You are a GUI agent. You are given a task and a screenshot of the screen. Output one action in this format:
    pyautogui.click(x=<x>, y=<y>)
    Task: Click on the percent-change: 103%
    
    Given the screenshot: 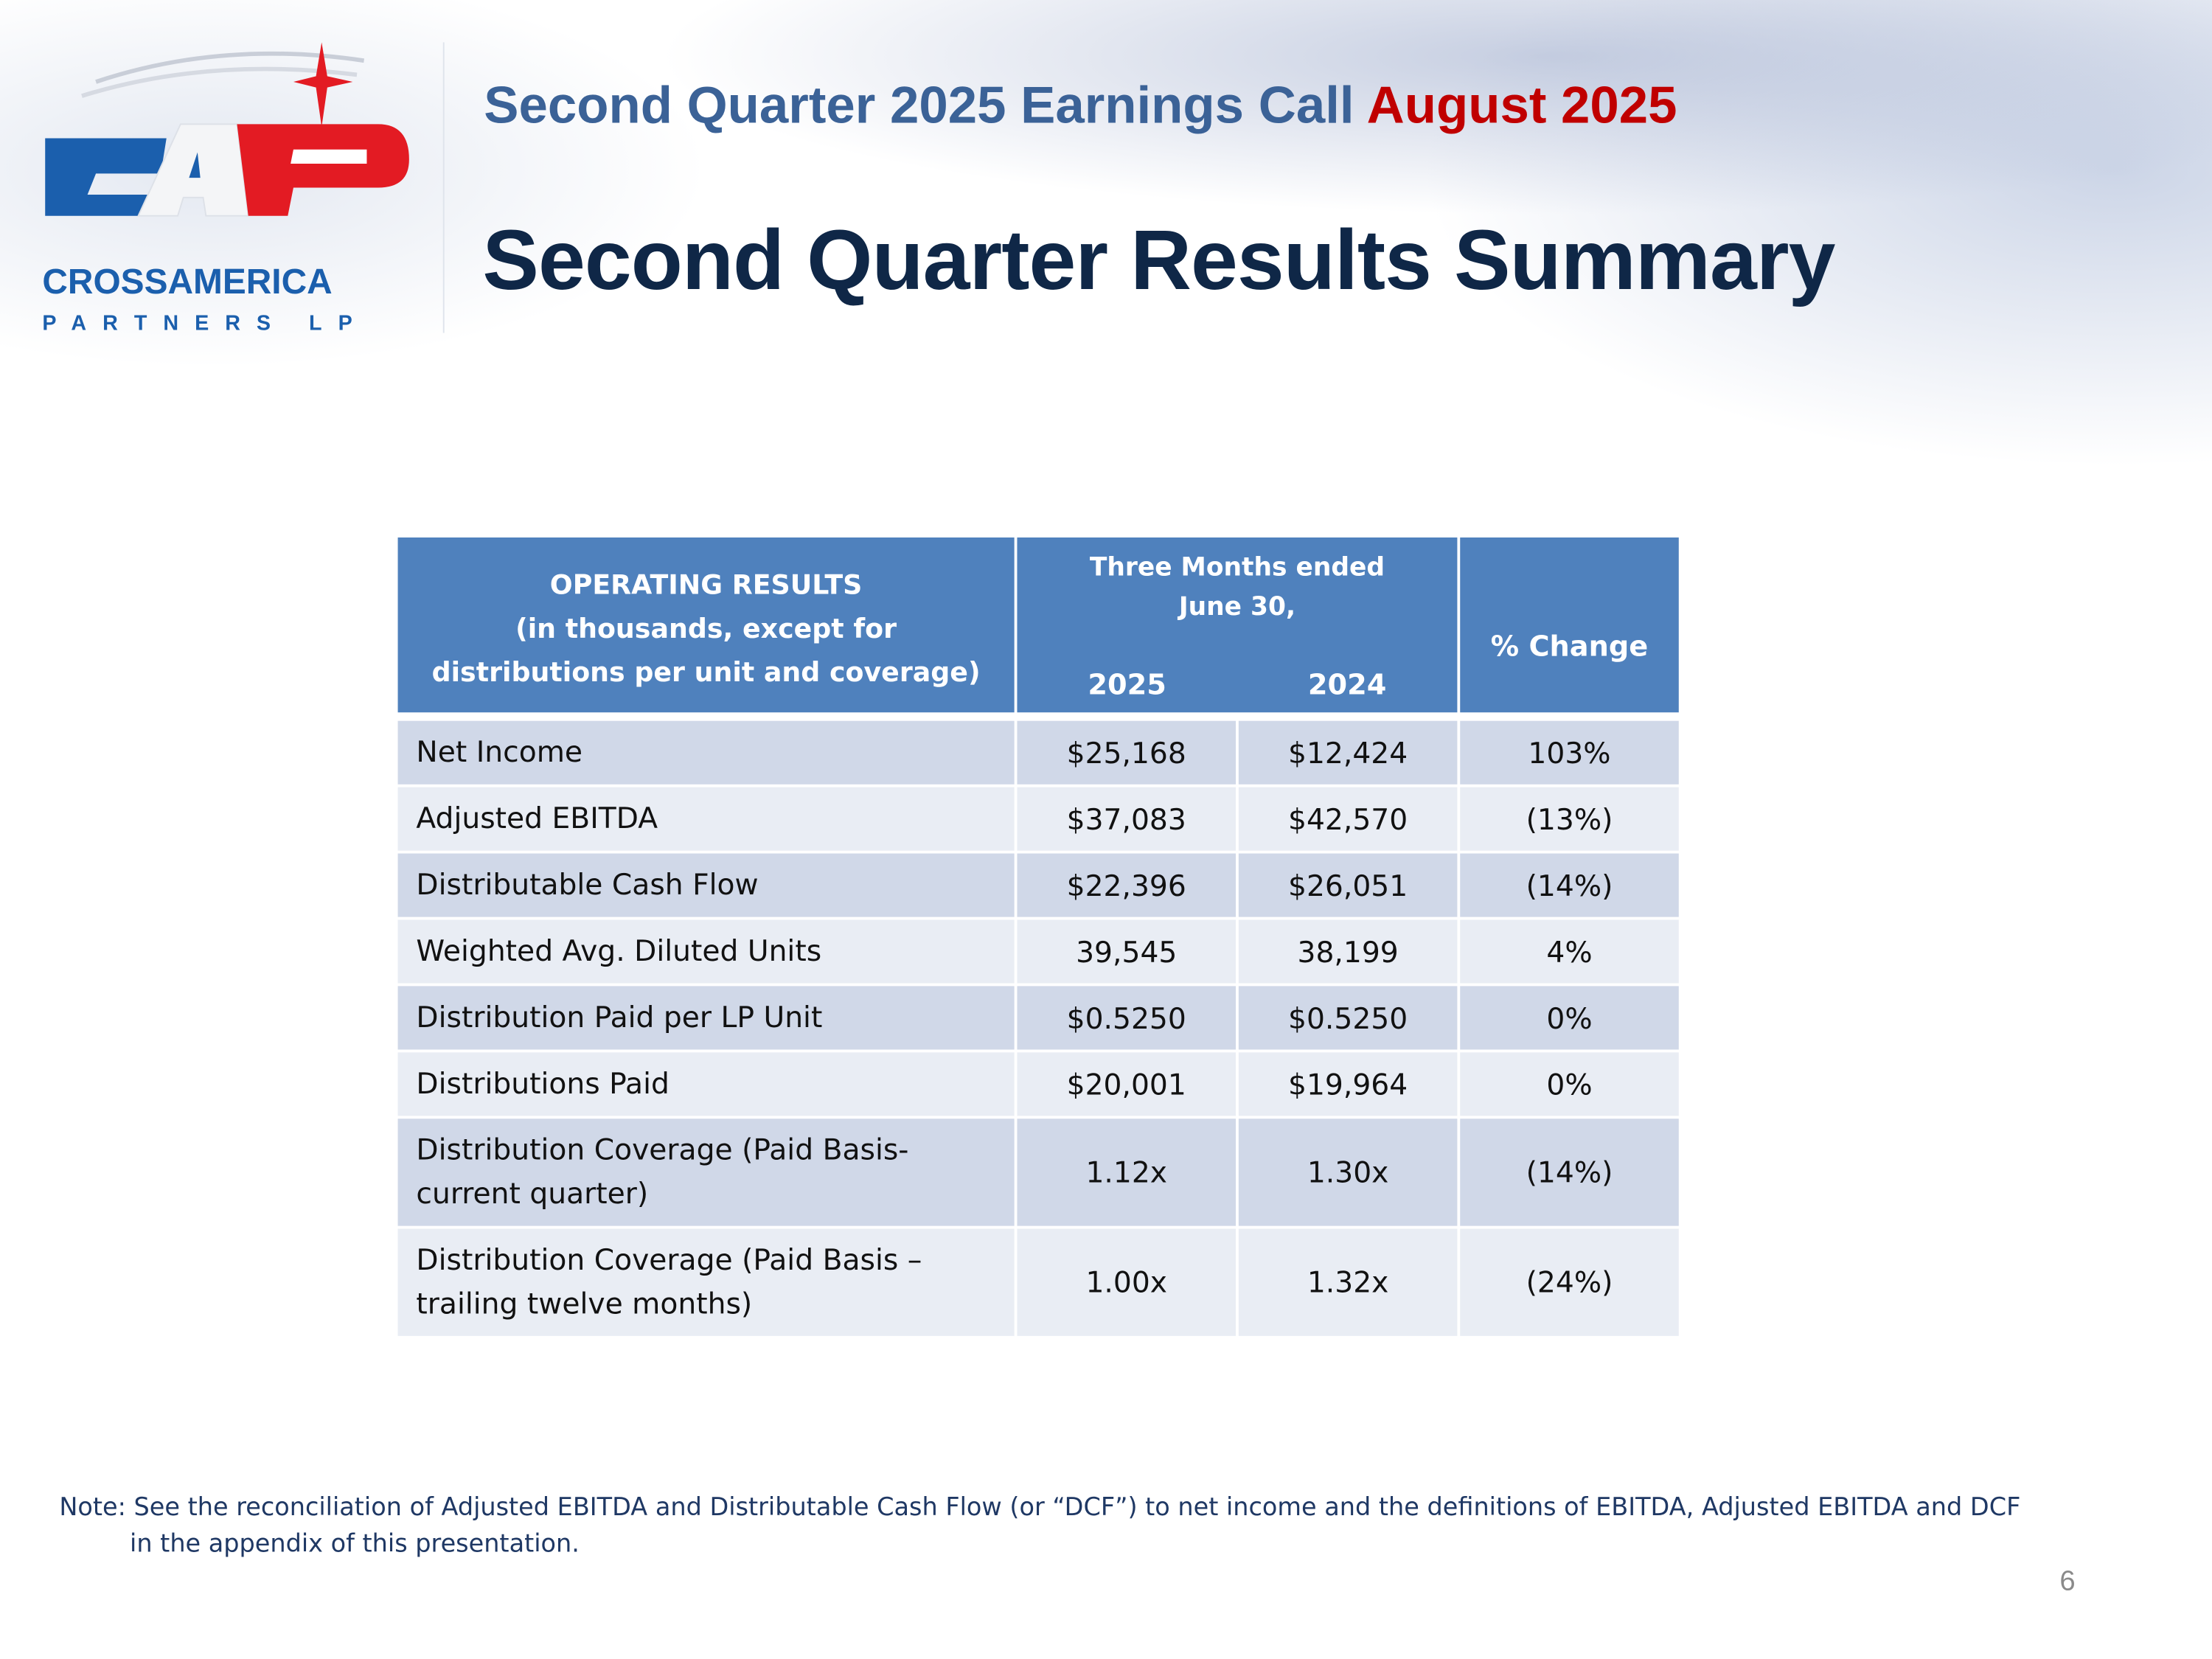 What is the action you would take?
    pyautogui.click(x=1569, y=752)
    